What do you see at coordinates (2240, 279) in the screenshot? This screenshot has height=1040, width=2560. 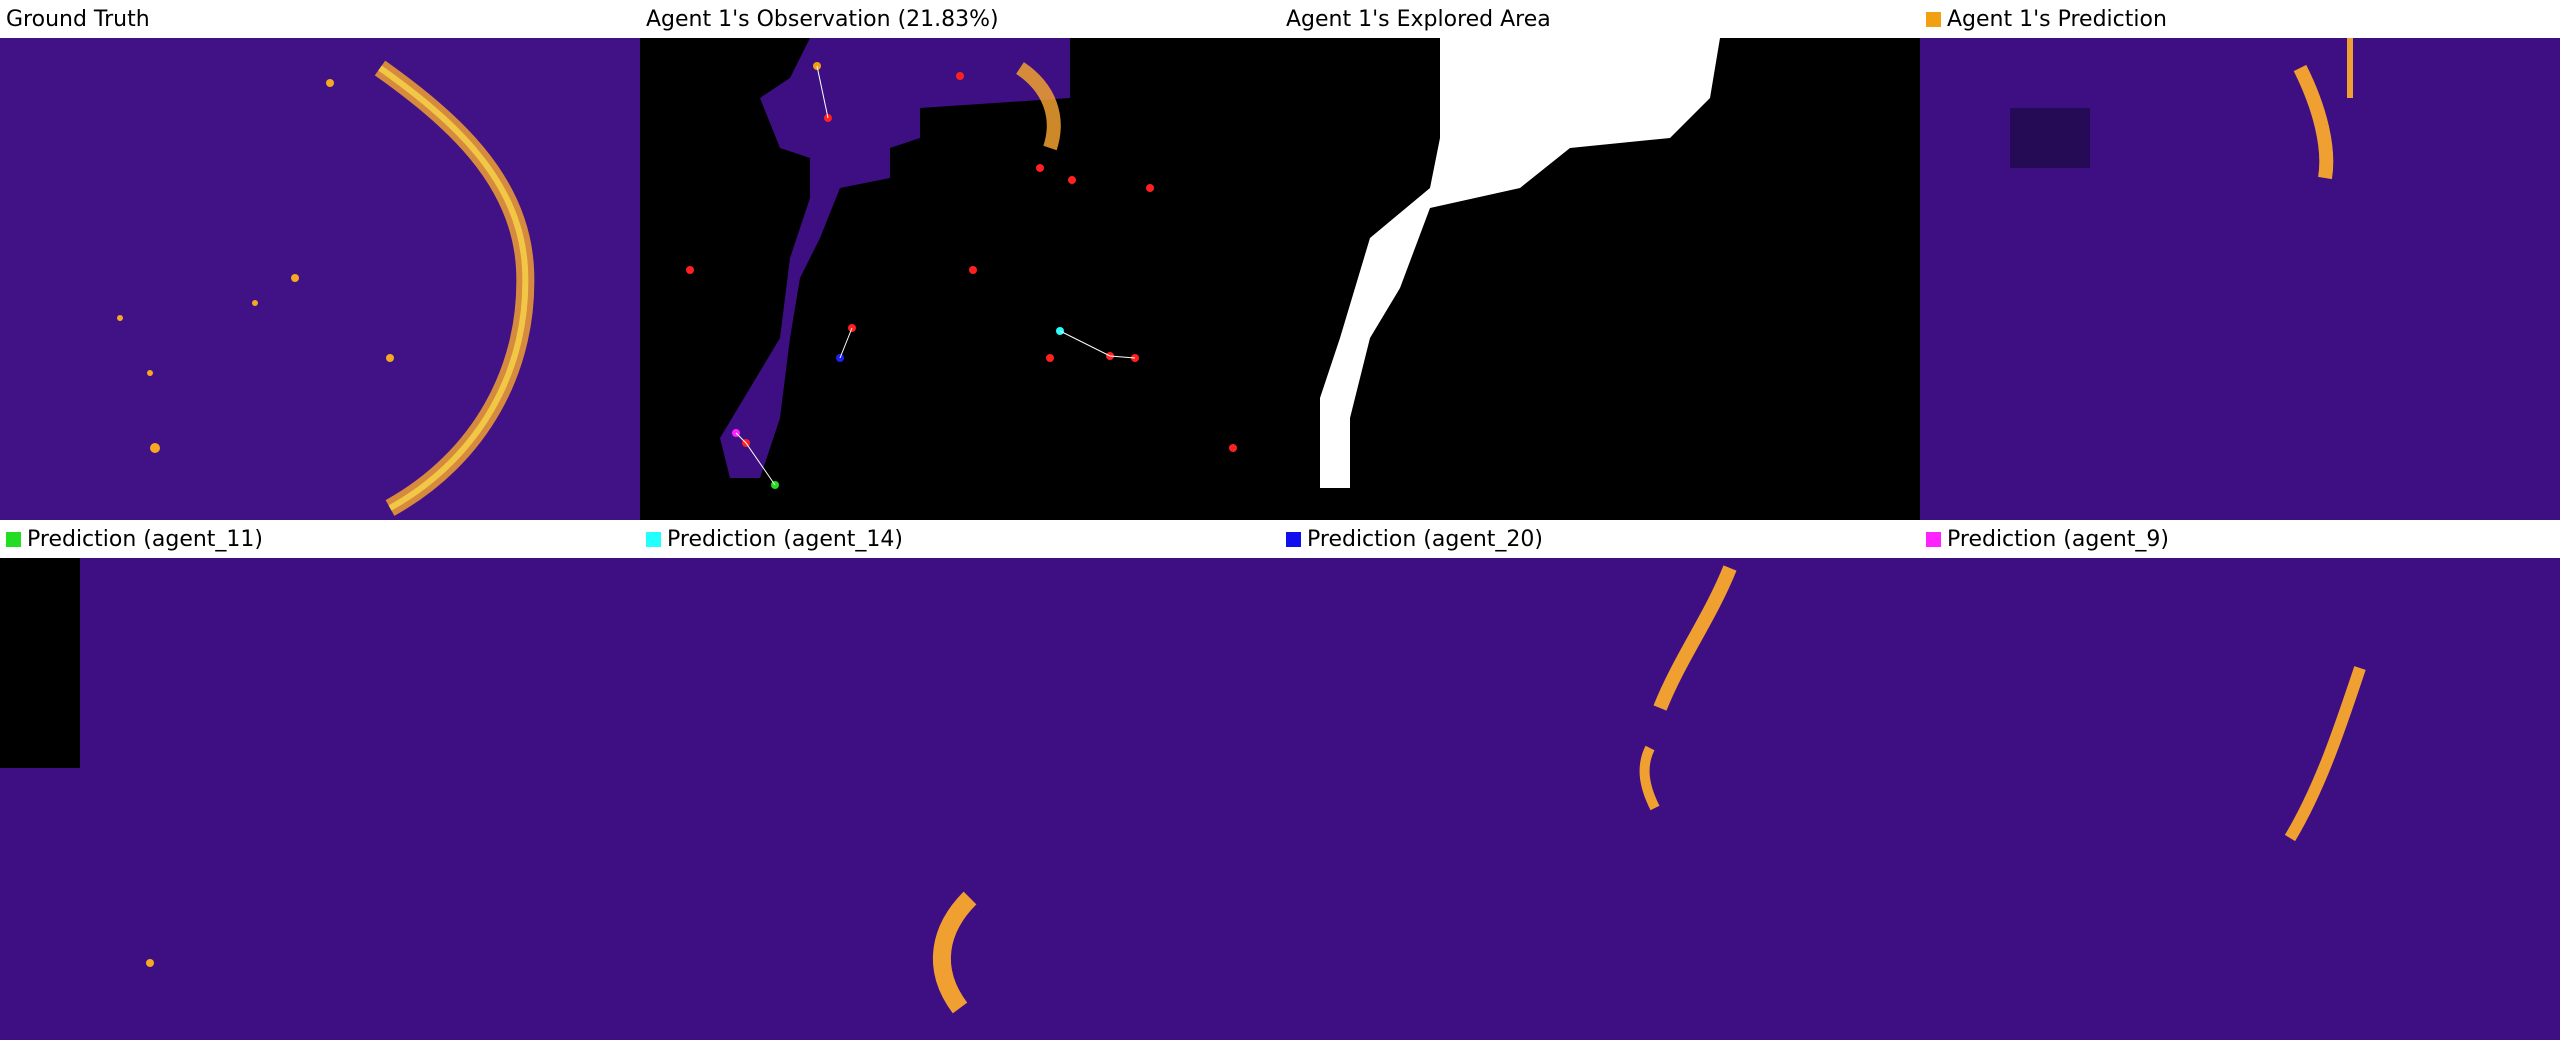 I see `agent1-prediction-heatmap` at bounding box center [2240, 279].